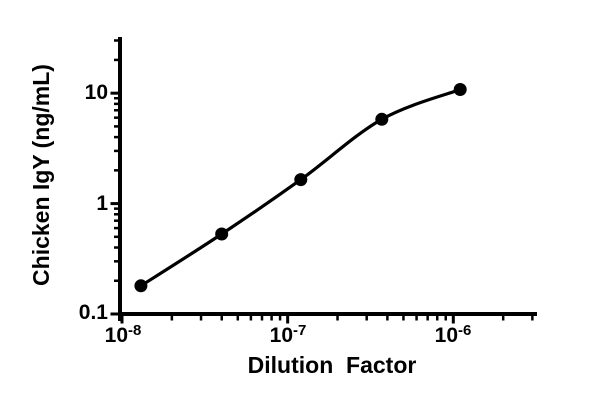 The width and height of the screenshot is (600, 402). Describe the element at coordinates (41, 175) in the screenshot. I see `y-axis-title: Chicken IgY (ng/mL)` at that location.